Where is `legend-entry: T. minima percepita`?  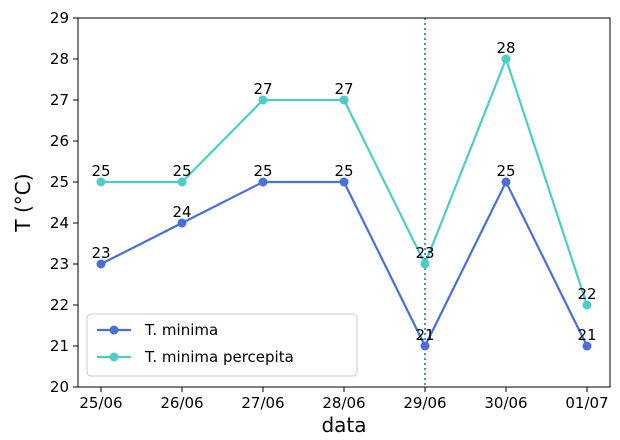
legend-entry: T. minima percepita is located at coordinates (219, 357).